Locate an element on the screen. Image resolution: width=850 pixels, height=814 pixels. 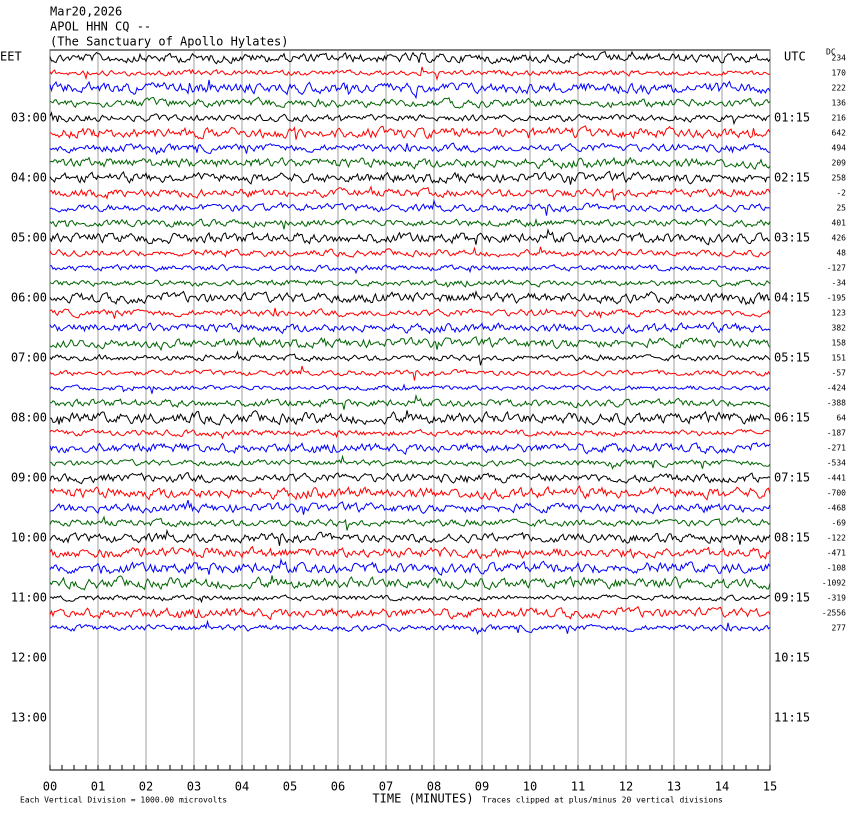
x-tick-label: 08 is located at coordinates (434, 787).